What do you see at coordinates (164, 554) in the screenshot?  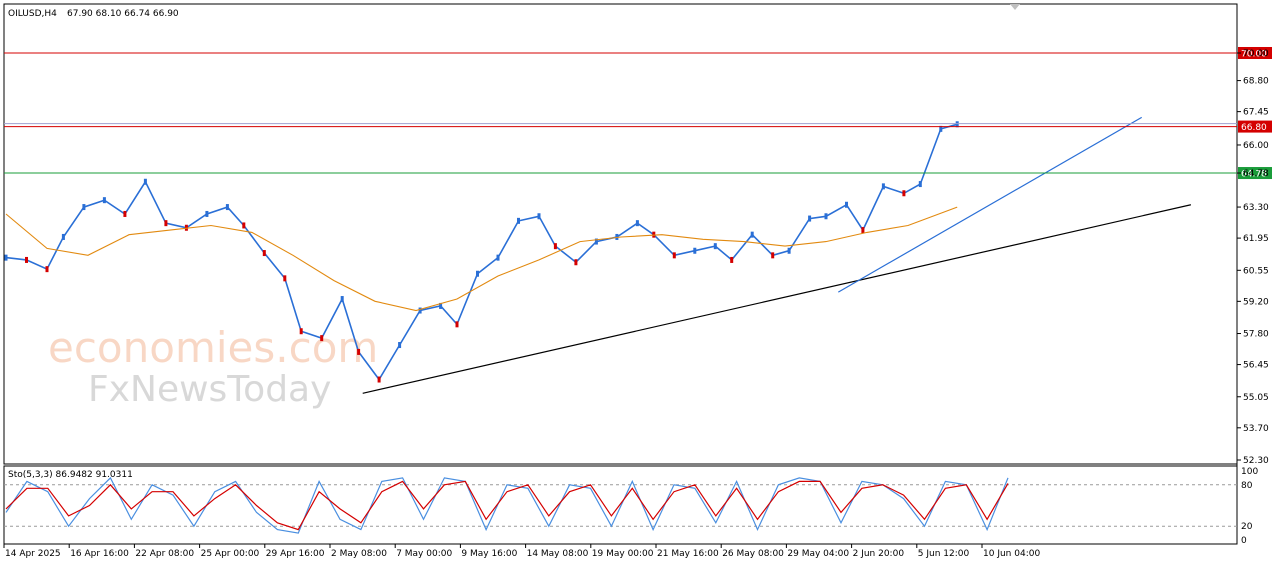 I see `x-tick-label: 22 Apr 08:00` at bounding box center [164, 554].